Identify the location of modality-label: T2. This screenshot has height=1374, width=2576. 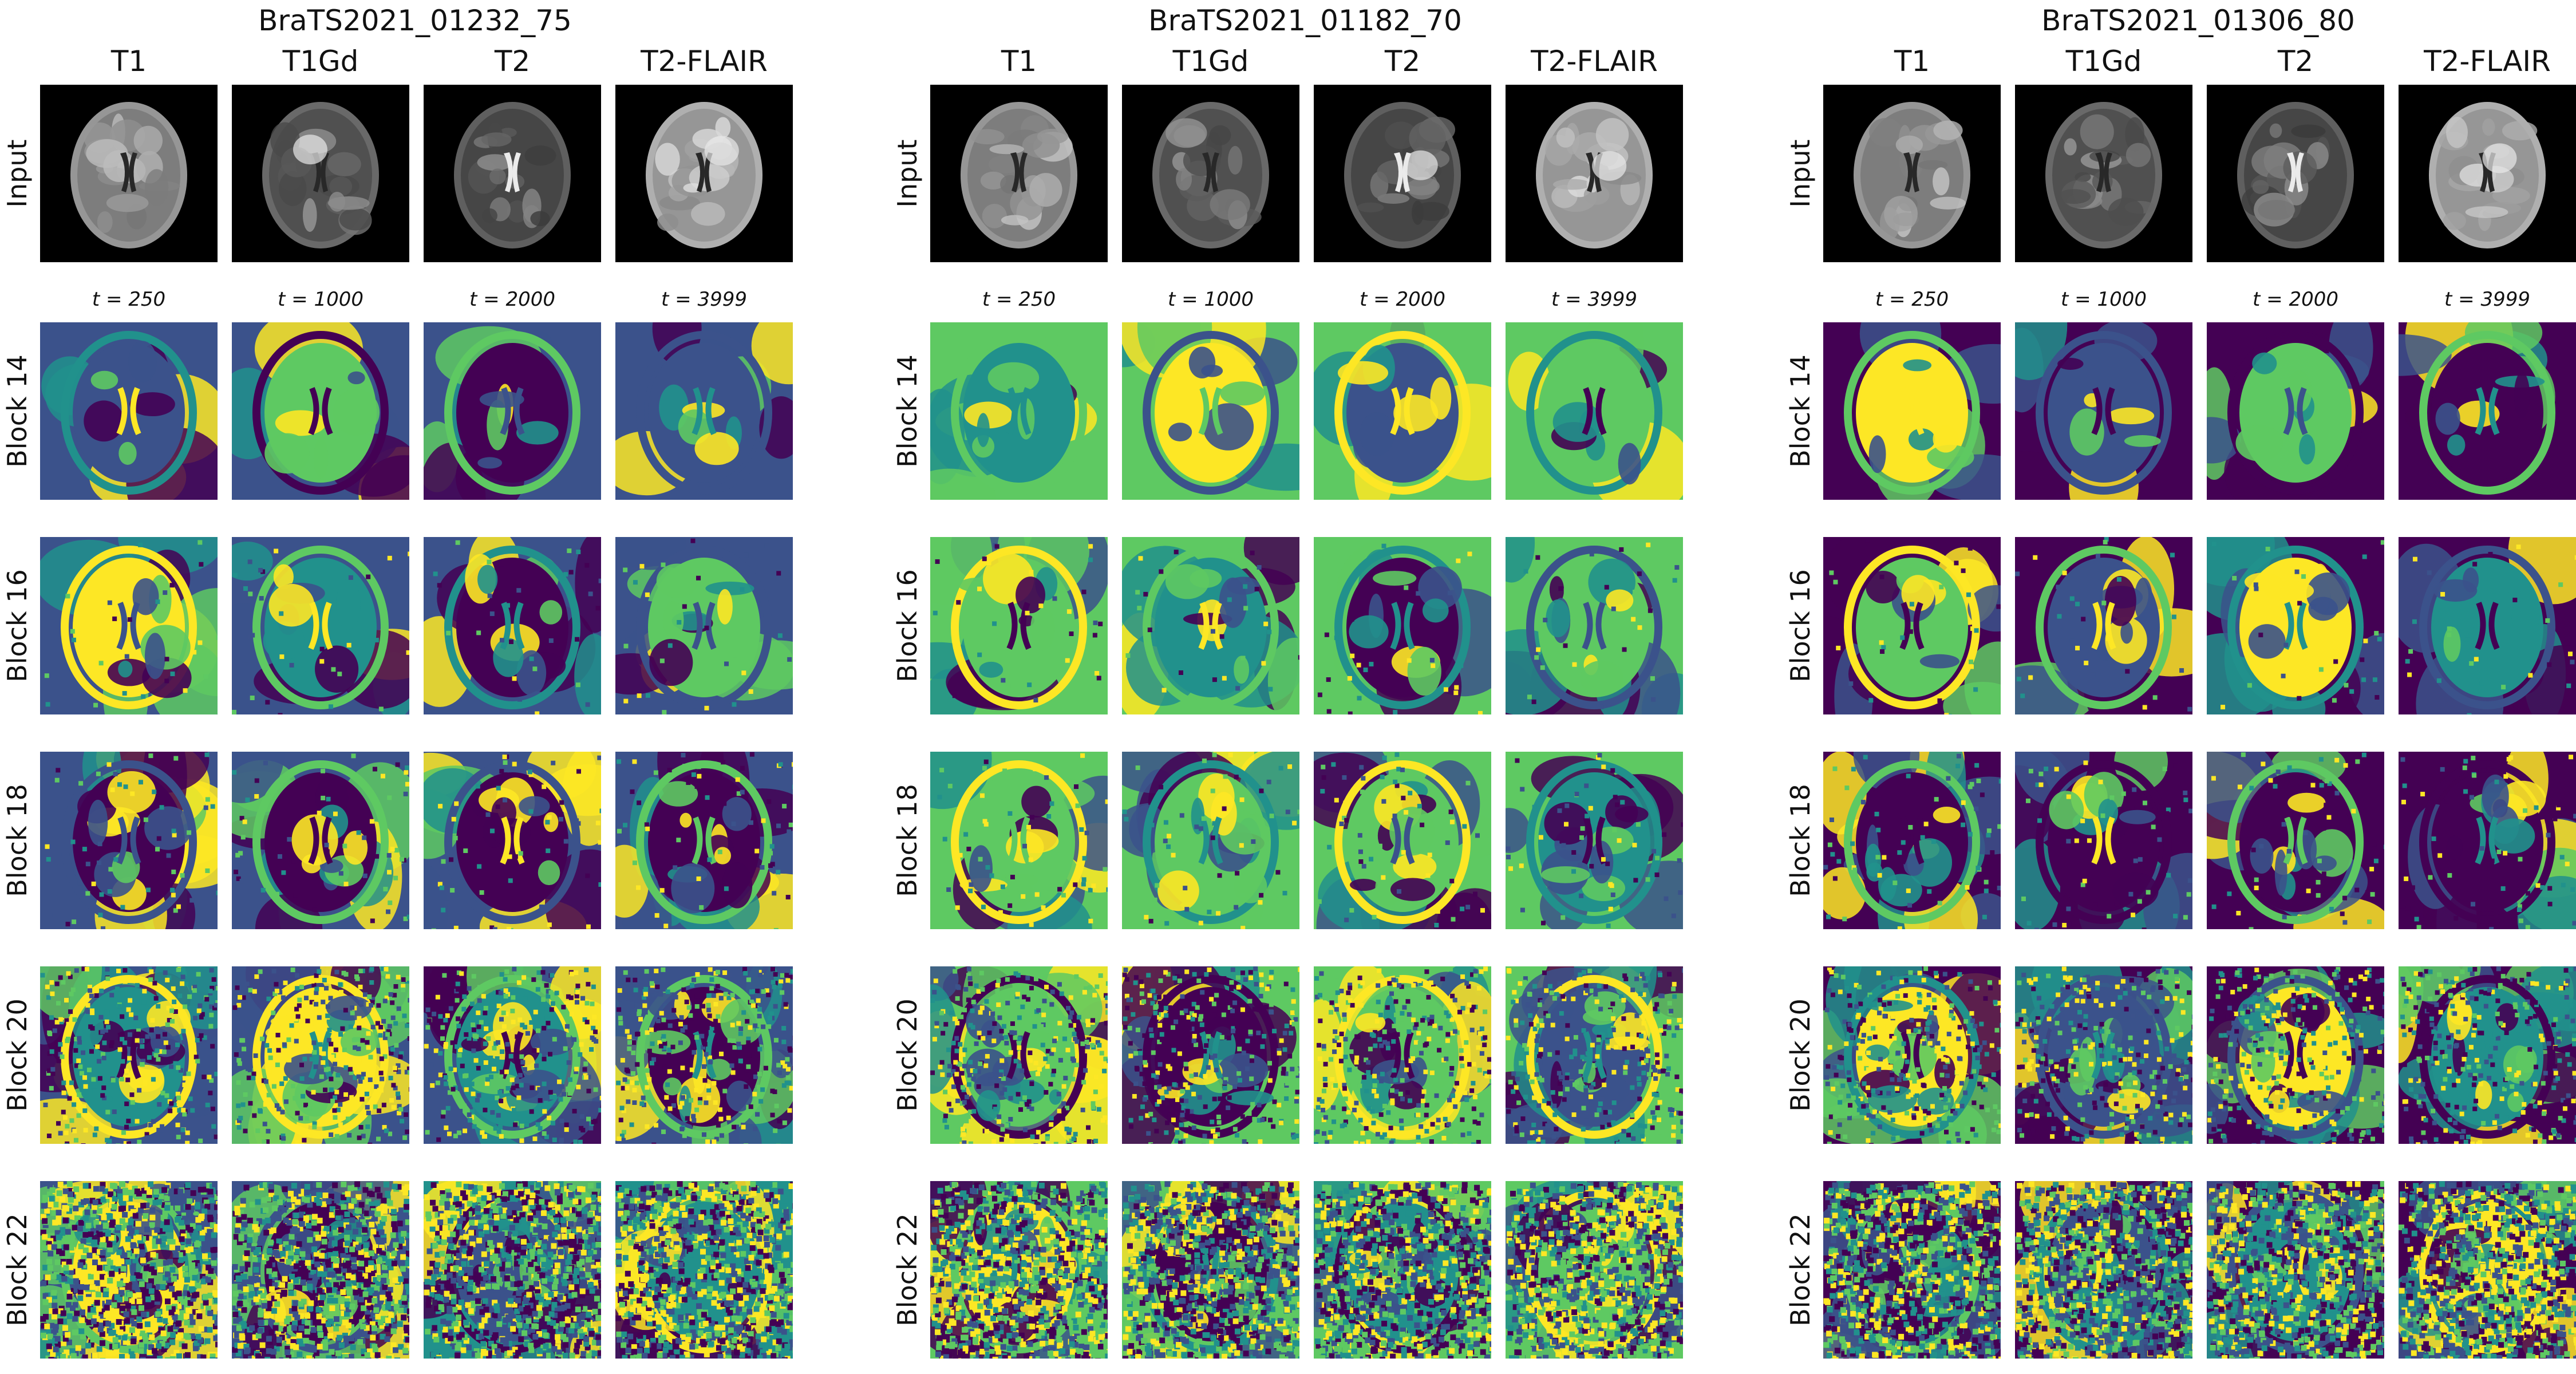
(1402, 62).